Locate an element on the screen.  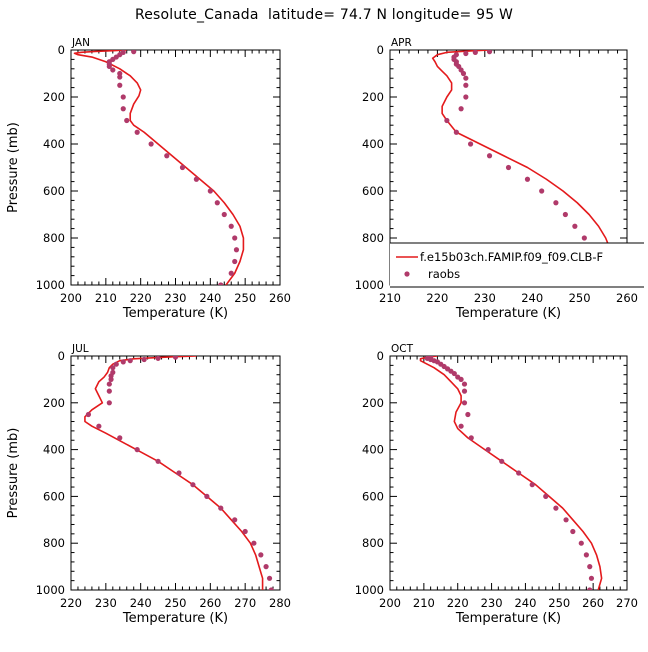
panel-label: JAN is located at coordinates (80, 43).